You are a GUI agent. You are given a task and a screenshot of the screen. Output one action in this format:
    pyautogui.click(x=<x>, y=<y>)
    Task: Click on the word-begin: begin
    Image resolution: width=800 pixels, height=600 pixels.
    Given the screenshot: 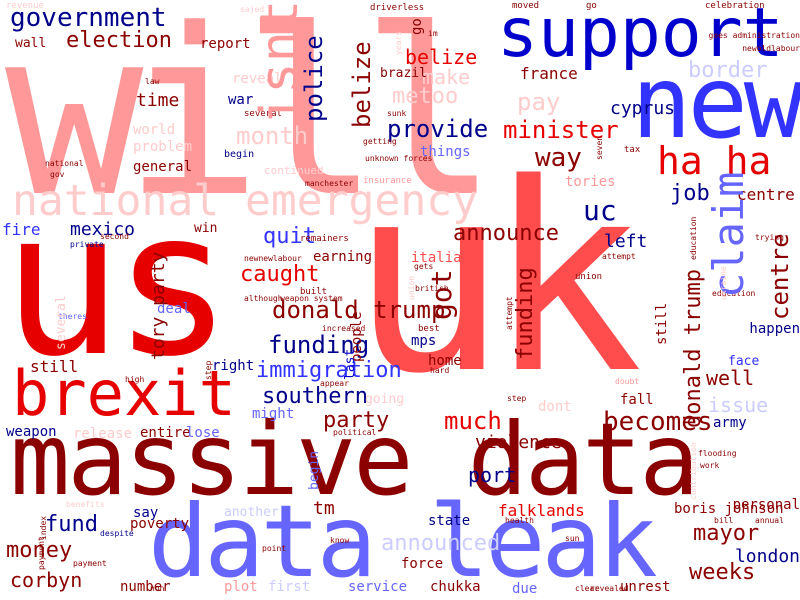 What is the action you would take?
    pyautogui.click(x=314, y=470)
    